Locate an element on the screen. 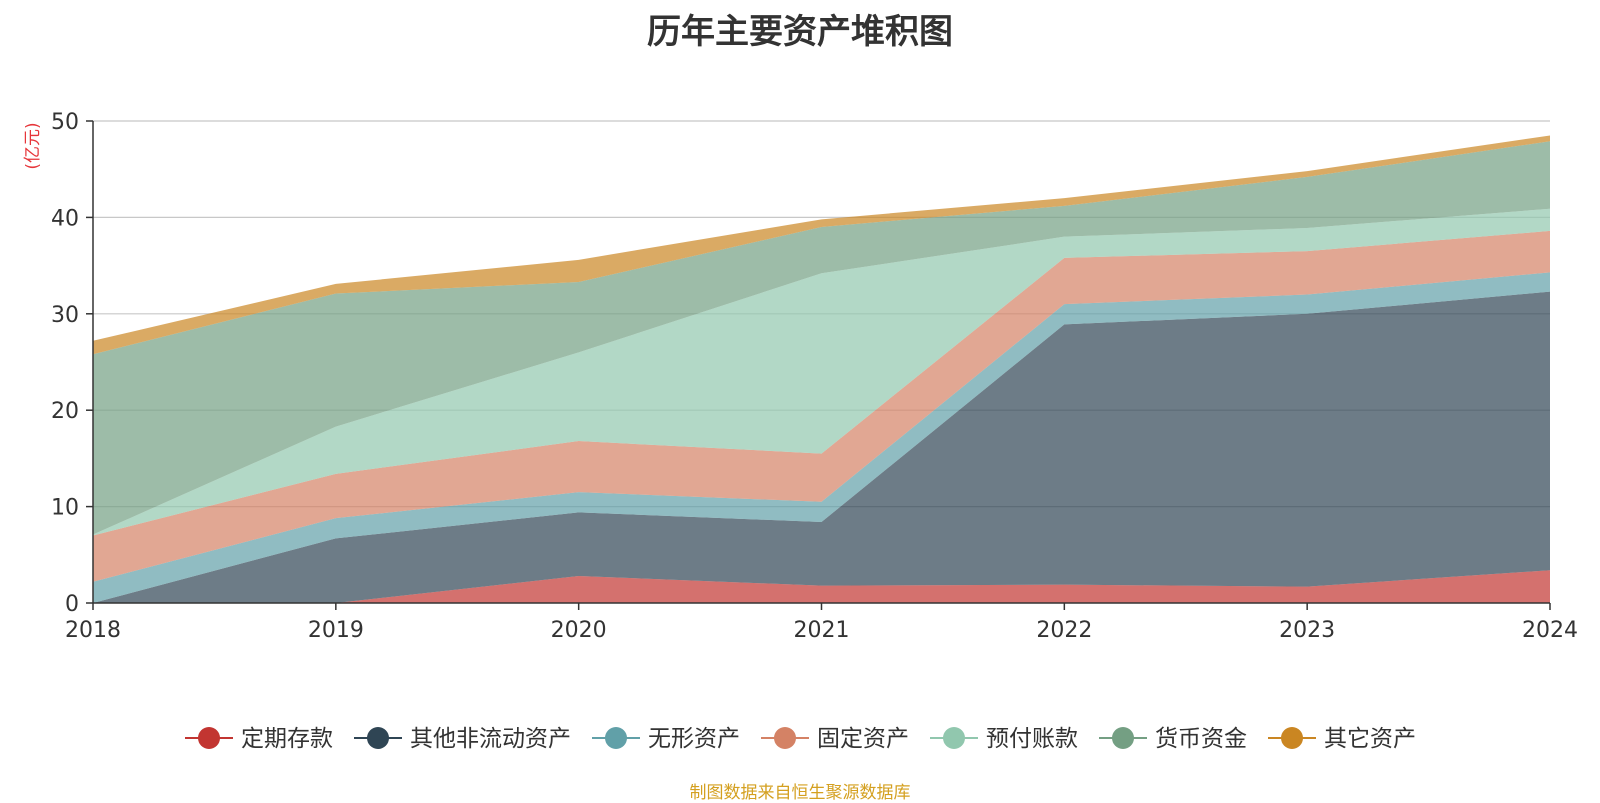 The width and height of the screenshot is (1600, 803). y-tick-label: 20 is located at coordinates (65, 411).